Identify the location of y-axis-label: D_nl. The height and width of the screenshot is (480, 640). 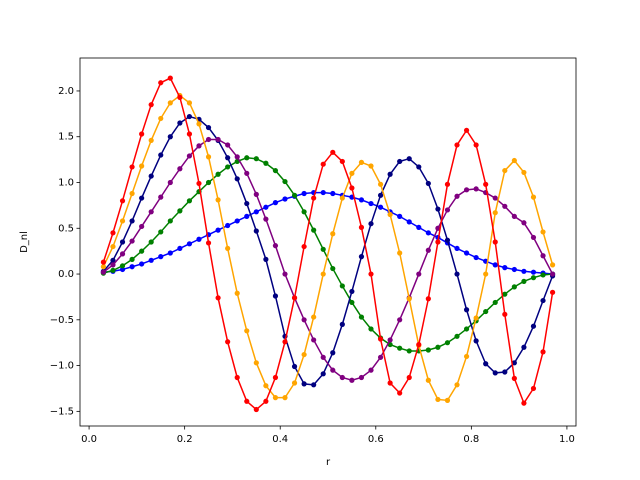
(24, 242).